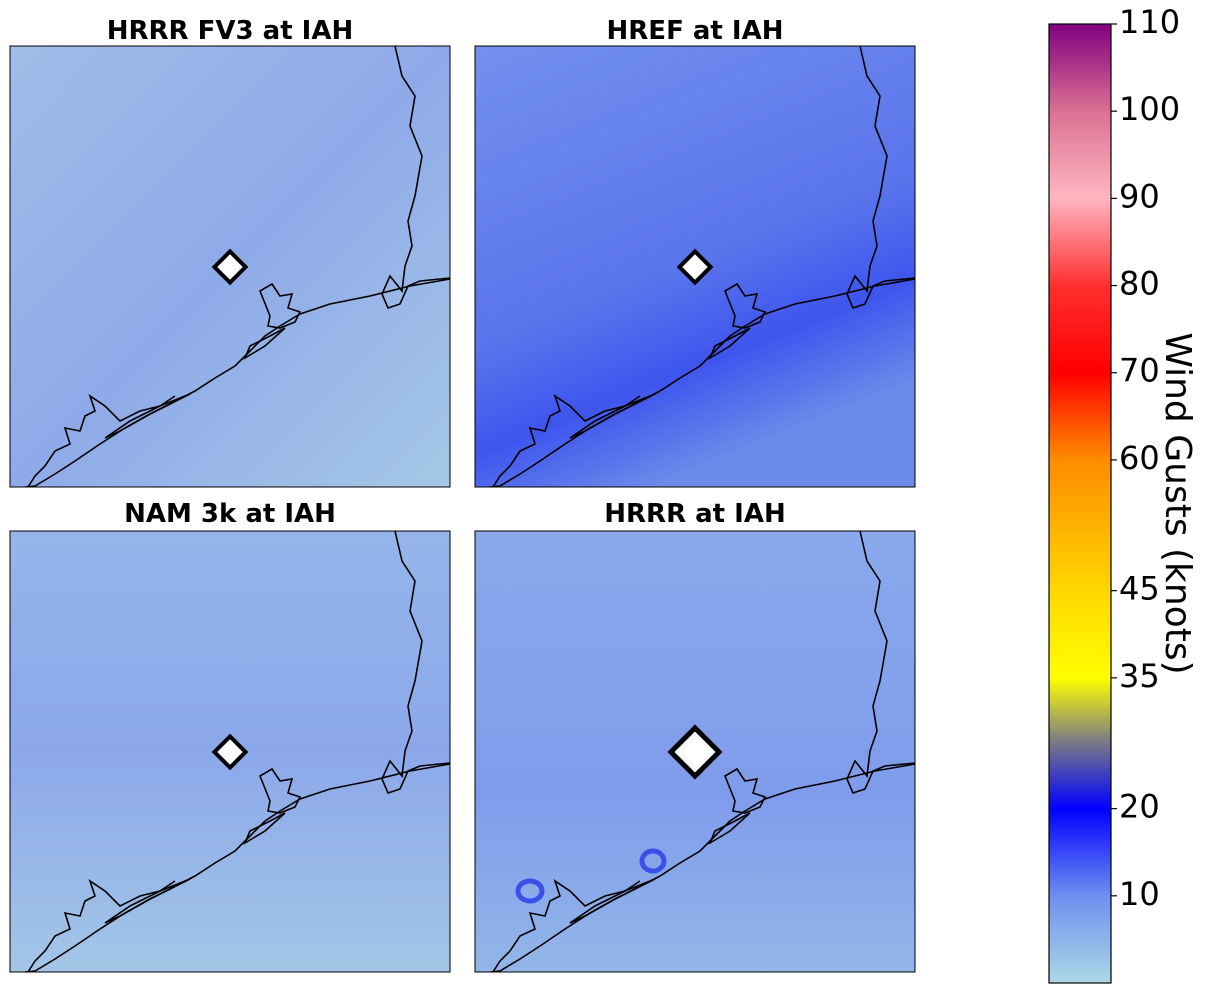 The width and height of the screenshot is (1215, 993). I want to click on colorbar-label: Wind Gusts (knots), so click(1177, 503).